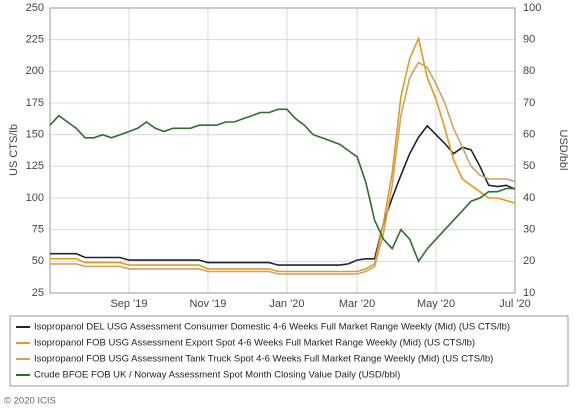 The image size is (576, 412). What do you see at coordinates (529, 40) in the screenshot?
I see `y2-tick-label: 90` at bounding box center [529, 40].